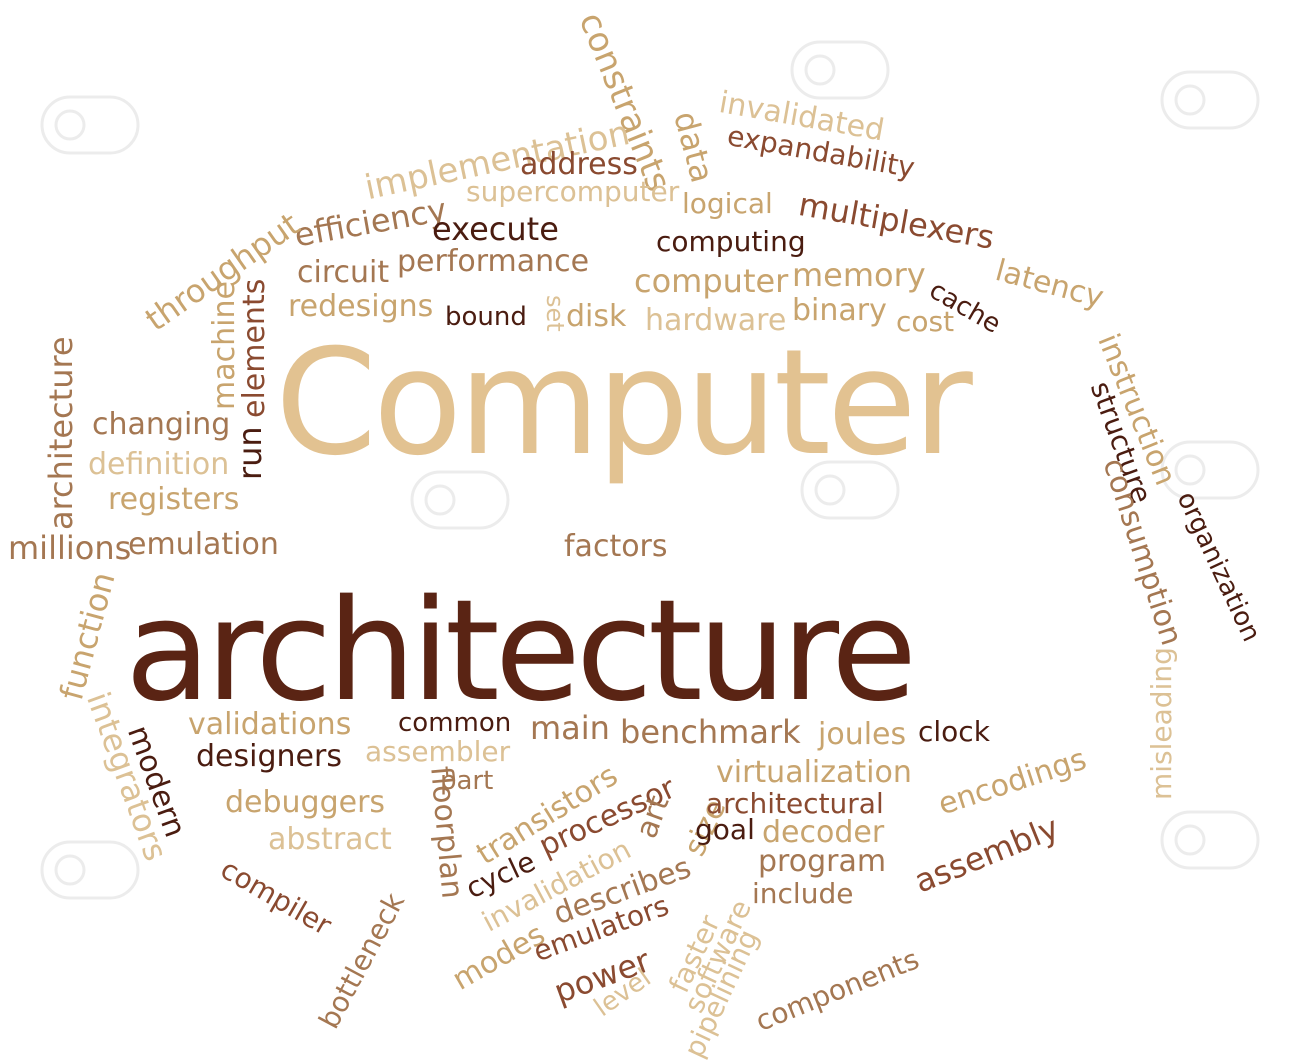 The width and height of the screenshot is (1300, 1063). I want to click on word-multiplexers: multiplexers, so click(896, 221).